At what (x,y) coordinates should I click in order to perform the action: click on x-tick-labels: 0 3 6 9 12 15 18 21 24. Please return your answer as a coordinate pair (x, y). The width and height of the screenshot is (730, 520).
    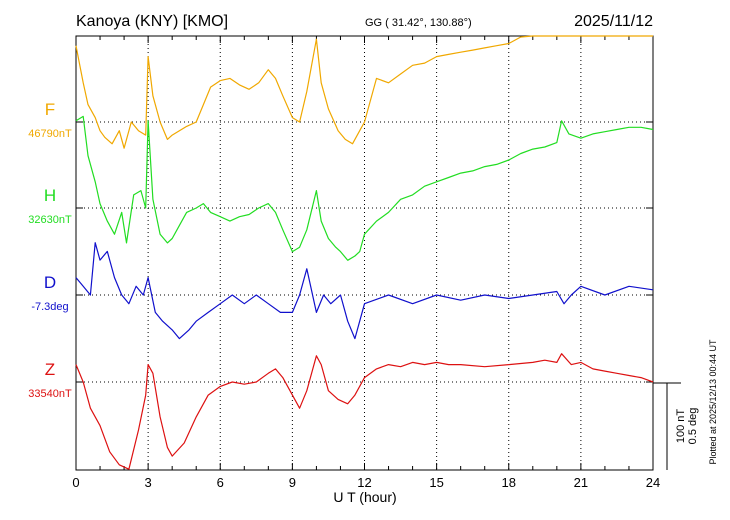
    Looking at the image, I should click on (366, 482).